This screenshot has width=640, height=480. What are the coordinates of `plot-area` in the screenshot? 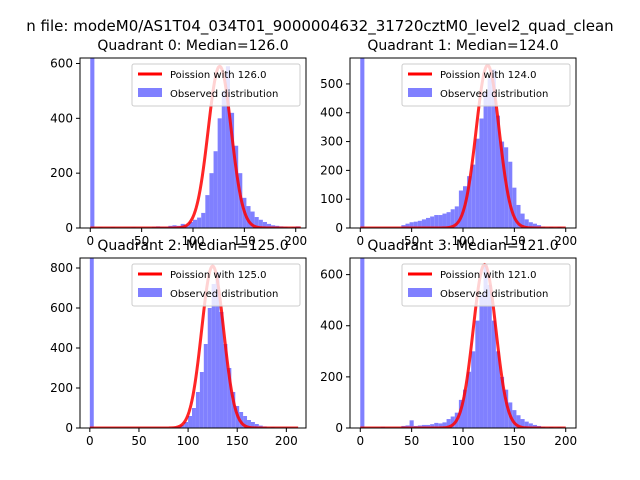 It's located at (194, 343).